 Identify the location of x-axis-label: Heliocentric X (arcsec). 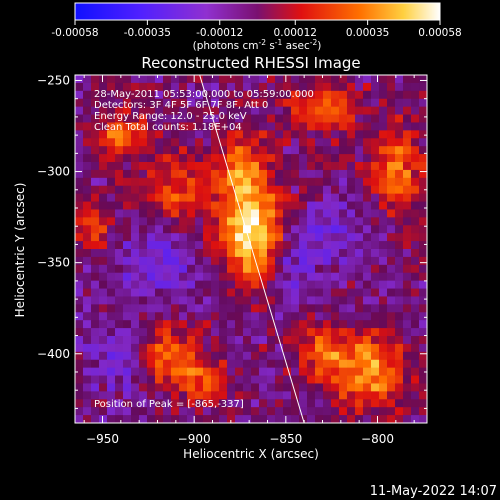
(251, 454).